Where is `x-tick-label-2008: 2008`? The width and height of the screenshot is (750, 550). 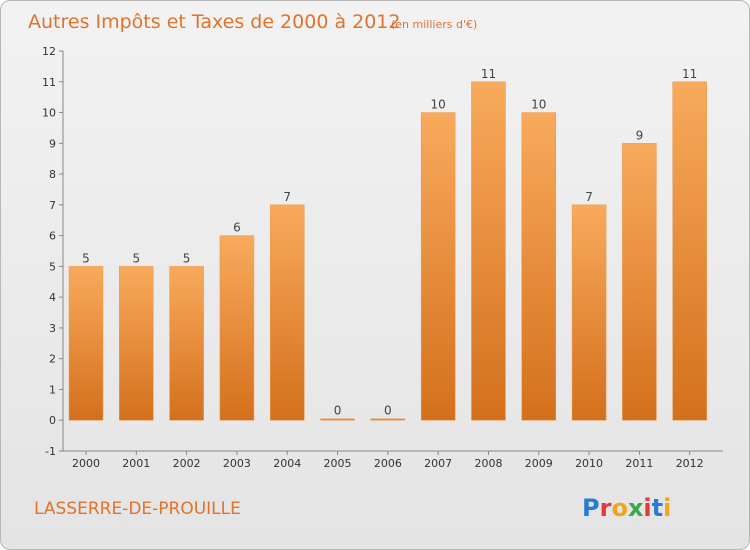 x-tick-label-2008: 2008 is located at coordinates (488, 463).